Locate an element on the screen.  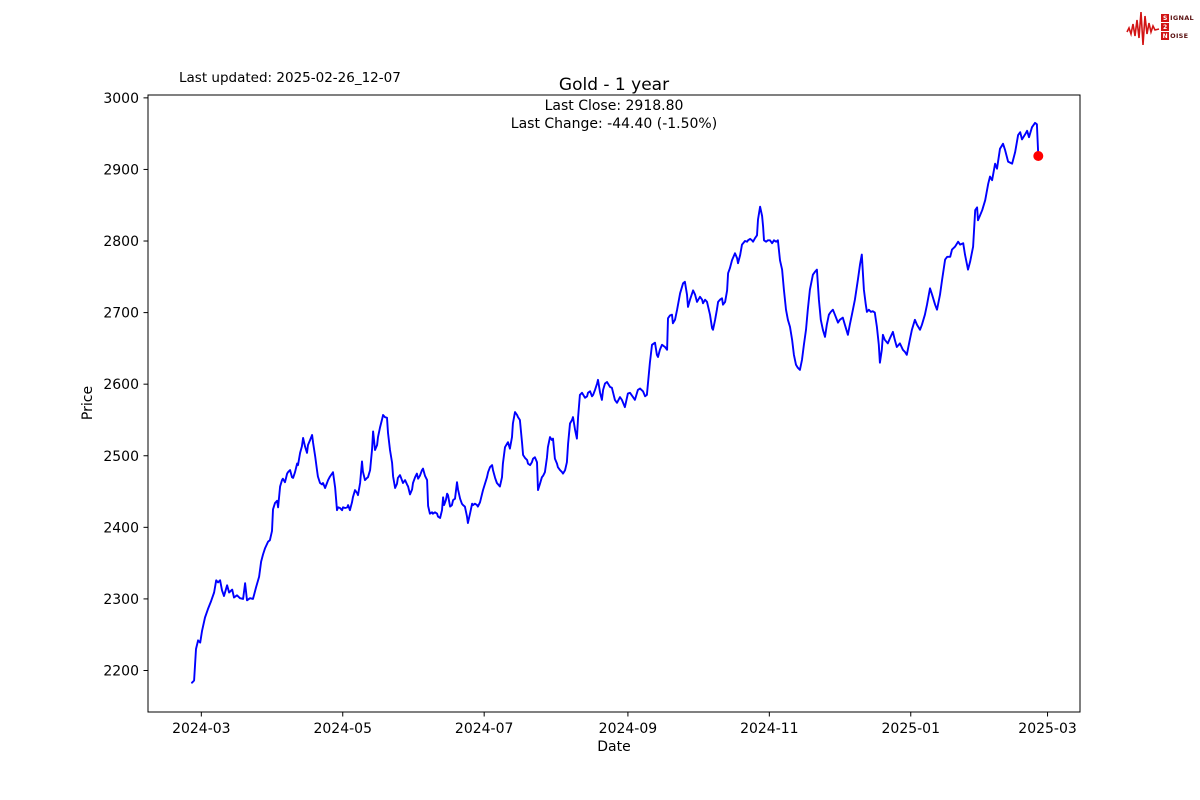
y-tick-label: 2500 is located at coordinates (121, 457).